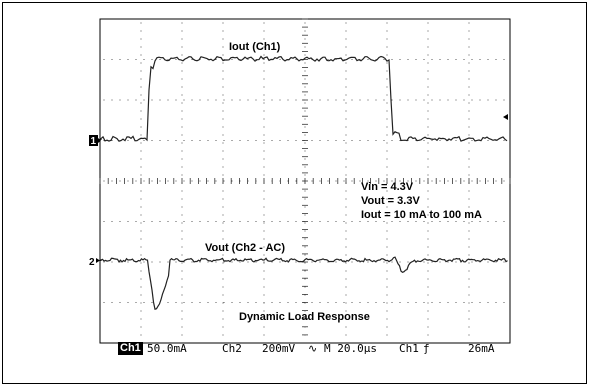 The height and width of the screenshot is (386, 589). I want to click on ch1-marker-label: 1, so click(94, 141).